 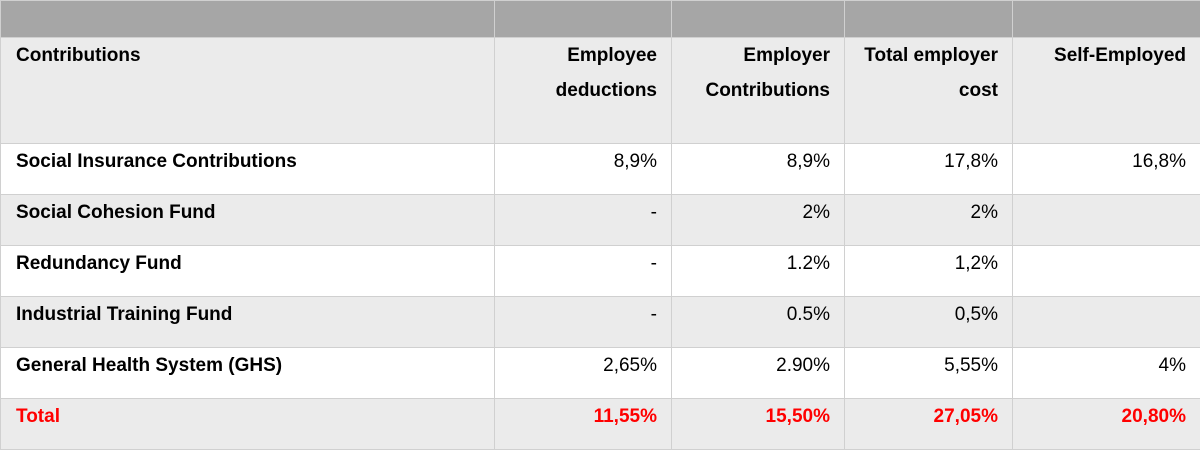 I want to click on row-label: Social Cohesion Fund, so click(x=247, y=220).